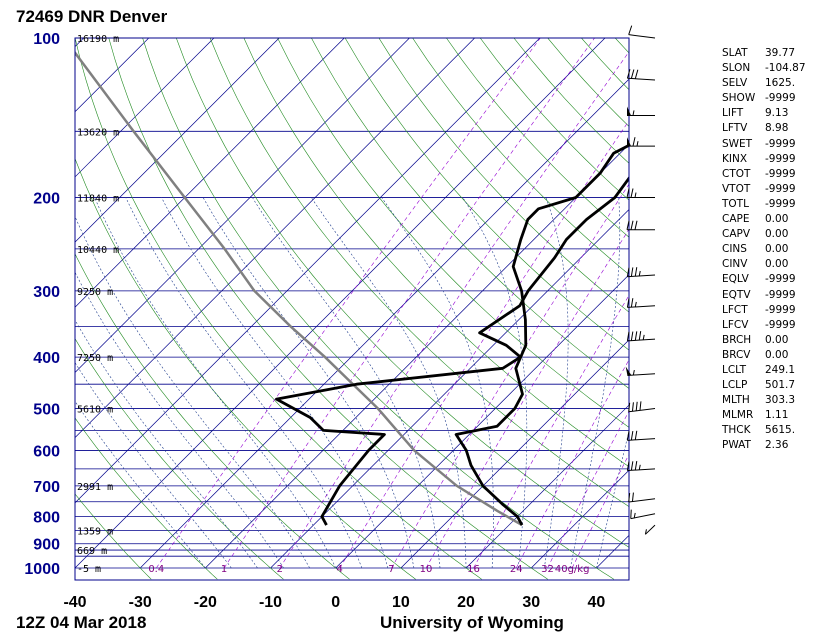  I want to click on mixing-ratio-label: 7, so click(391, 569).